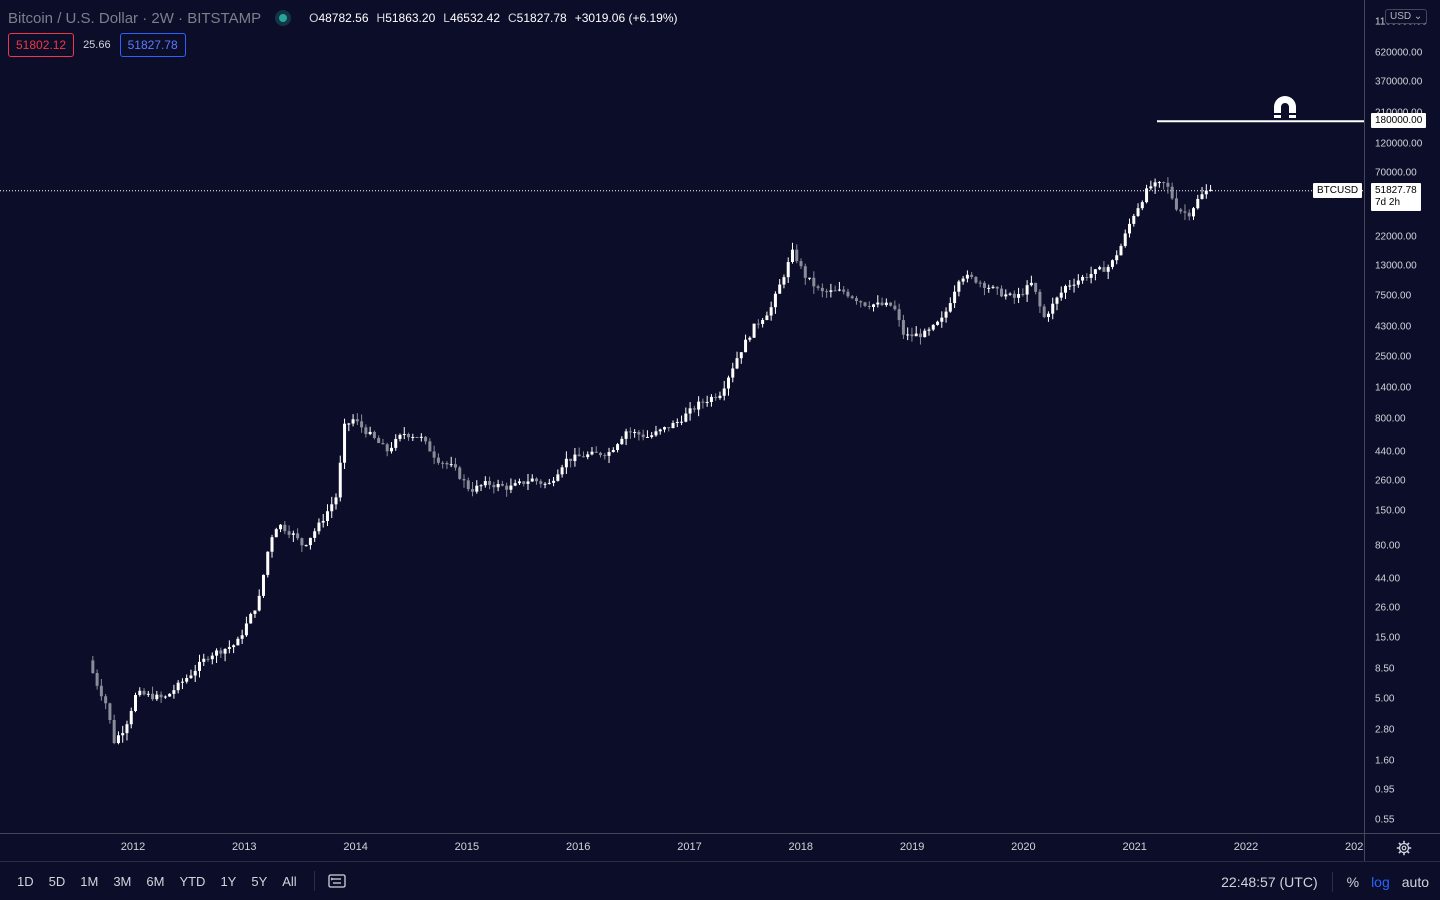 The width and height of the screenshot is (1440, 900). I want to click on bar-countdown: 7d 2h, so click(1388, 202).